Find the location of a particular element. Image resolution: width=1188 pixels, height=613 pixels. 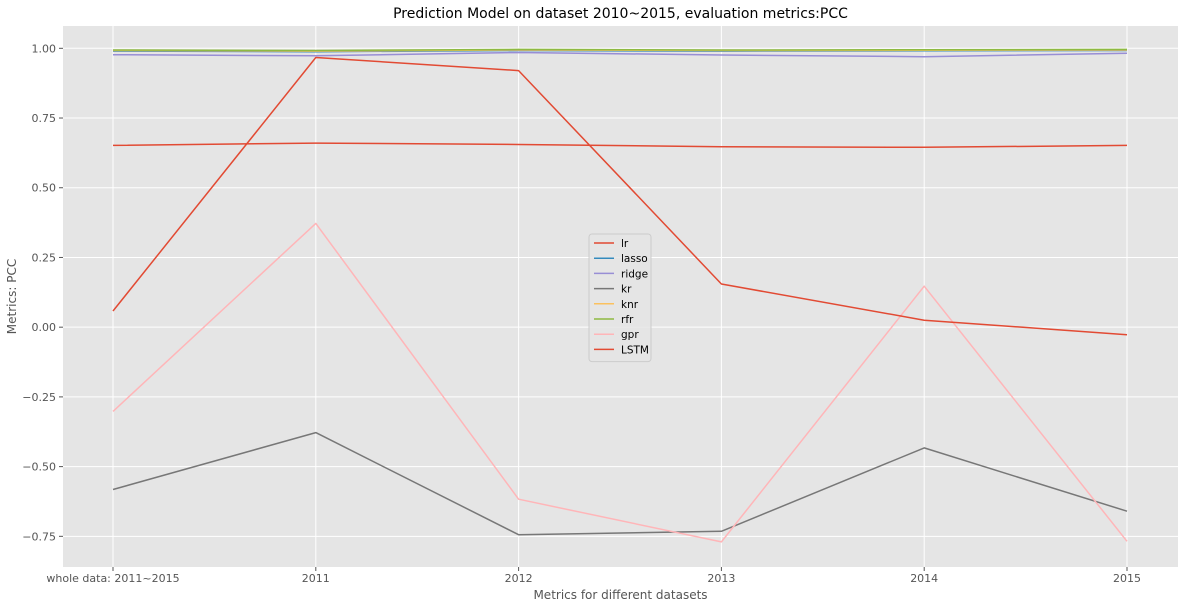

legend-label: LSTM is located at coordinates (635, 350).